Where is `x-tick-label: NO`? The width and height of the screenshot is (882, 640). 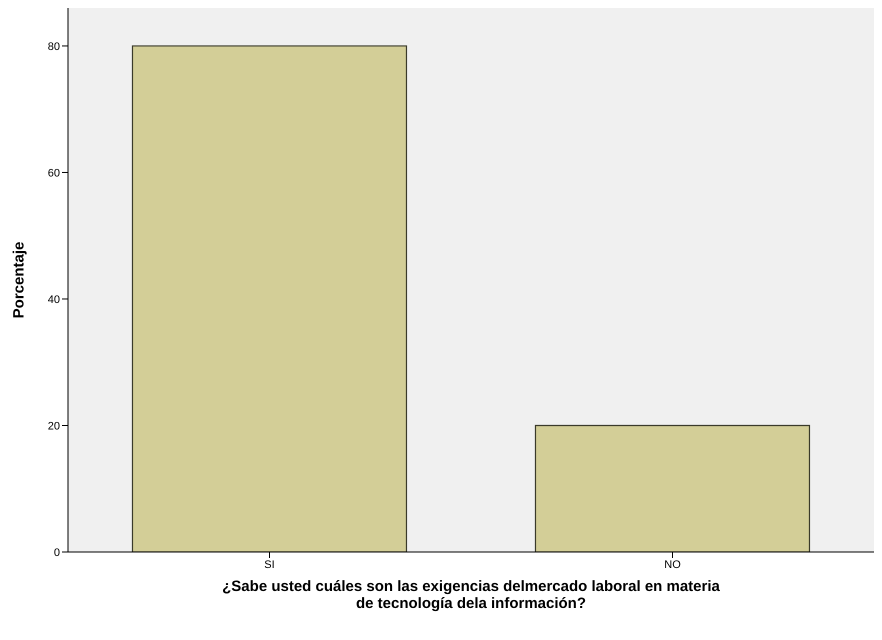
x-tick-label: NO is located at coordinates (673, 564).